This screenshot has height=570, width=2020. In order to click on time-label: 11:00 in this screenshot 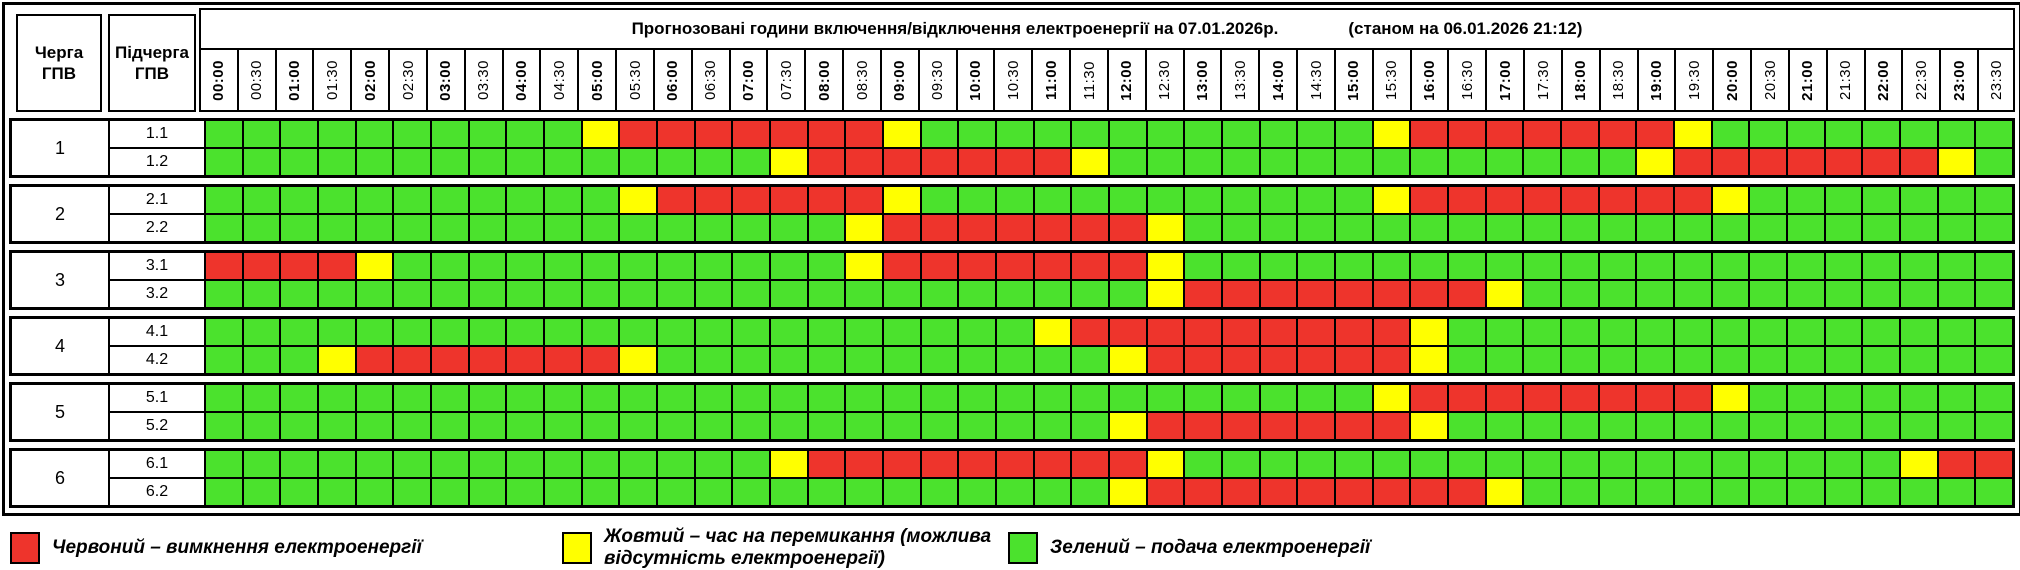, I will do `click(1050, 80)`.